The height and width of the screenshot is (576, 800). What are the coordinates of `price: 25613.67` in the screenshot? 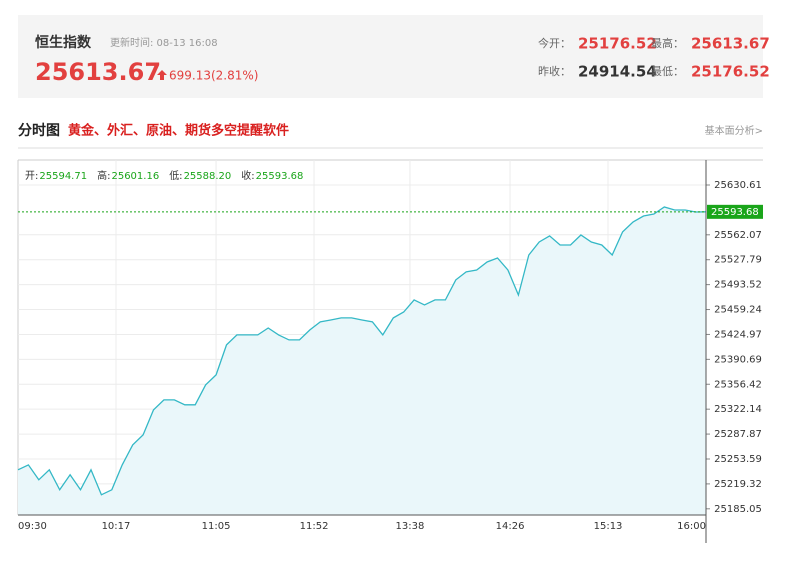 It's located at (98, 72).